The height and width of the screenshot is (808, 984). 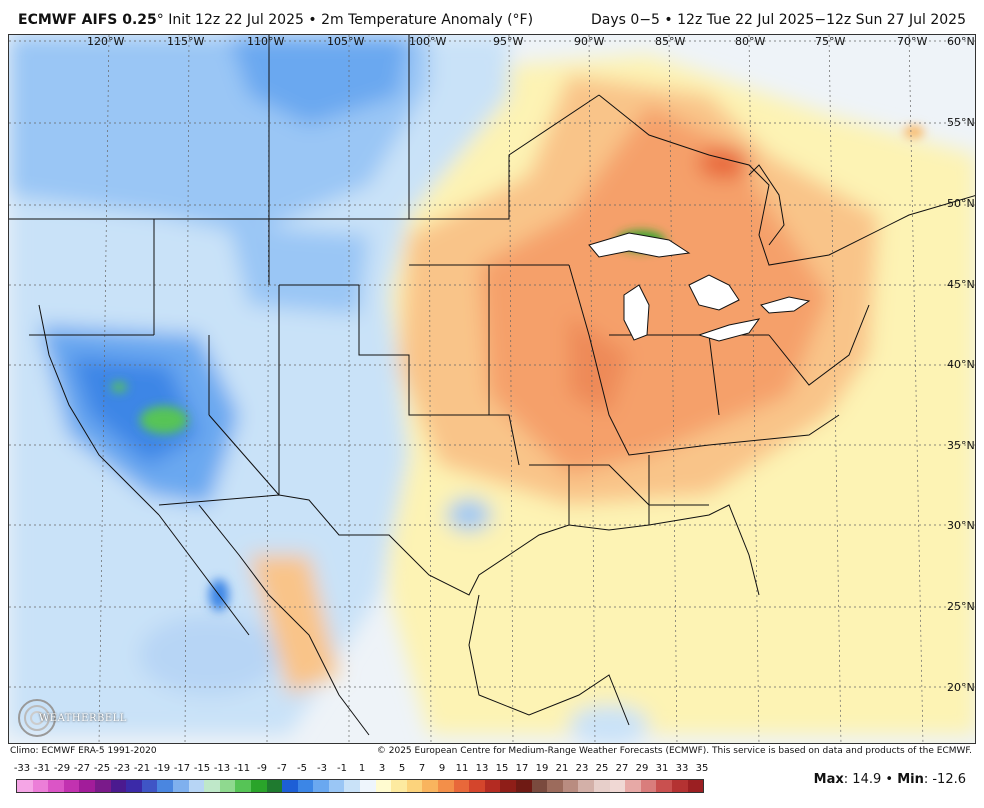 What do you see at coordinates (910, 779) in the screenshot?
I see `min-label: Min` at bounding box center [910, 779].